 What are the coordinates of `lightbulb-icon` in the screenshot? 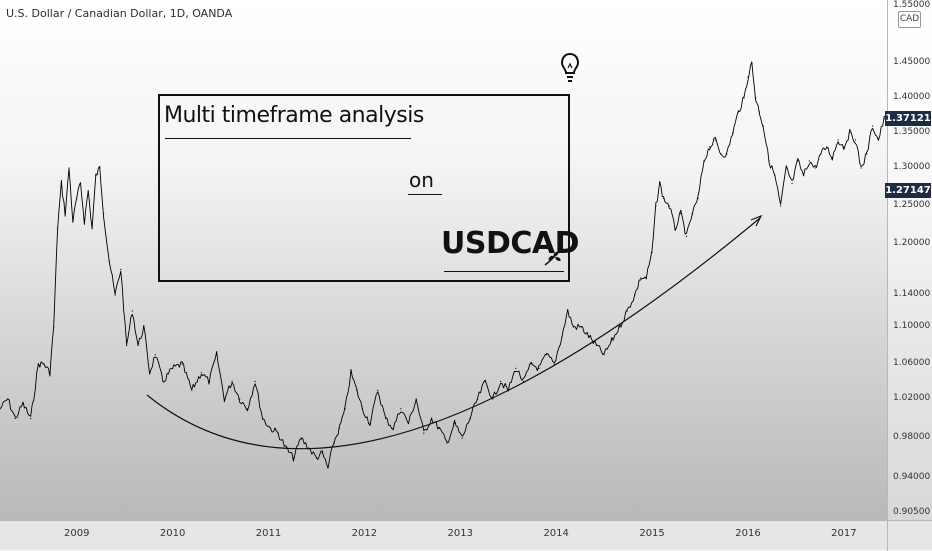 It's located at (570, 67).